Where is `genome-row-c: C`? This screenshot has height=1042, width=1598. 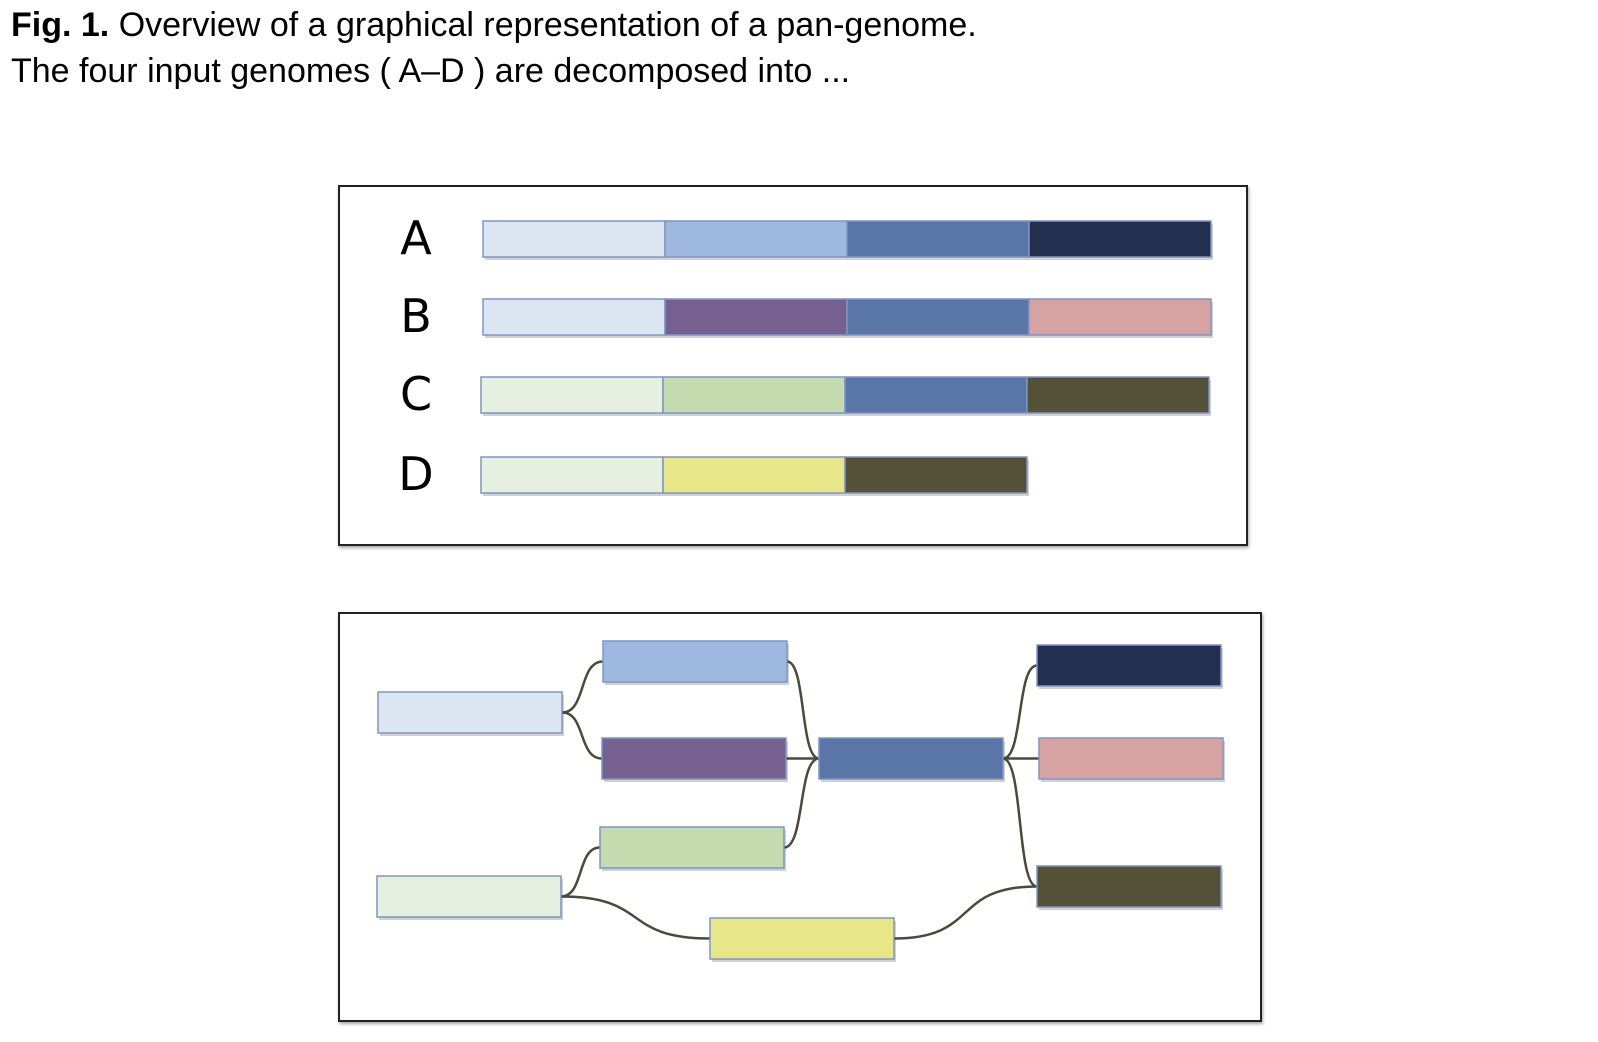
genome-row-c: C is located at coordinates (805, 394).